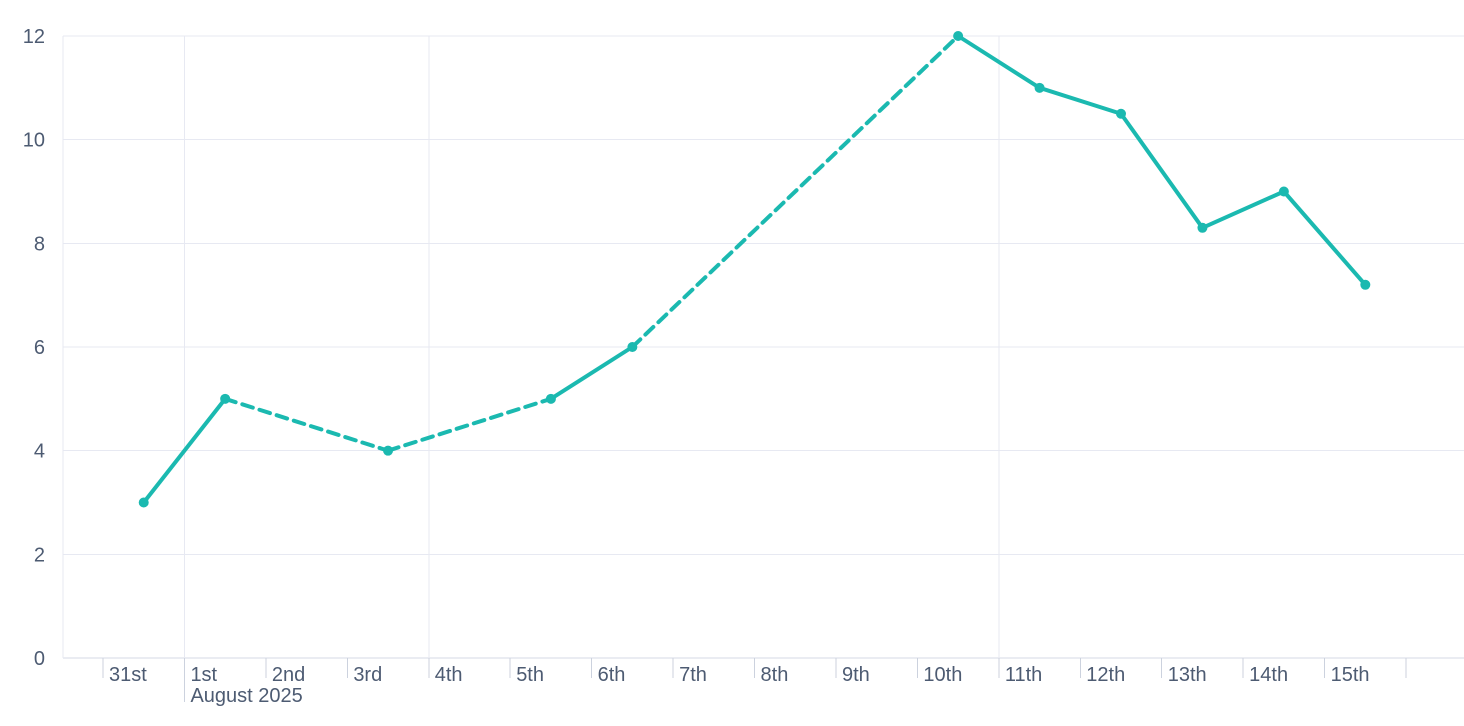 This screenshot has width=1464, height=726. What do you see at coordinates (39, 244) in the screenshot?
I see `y-tick-label: 8` at bounding box center [39, 244].